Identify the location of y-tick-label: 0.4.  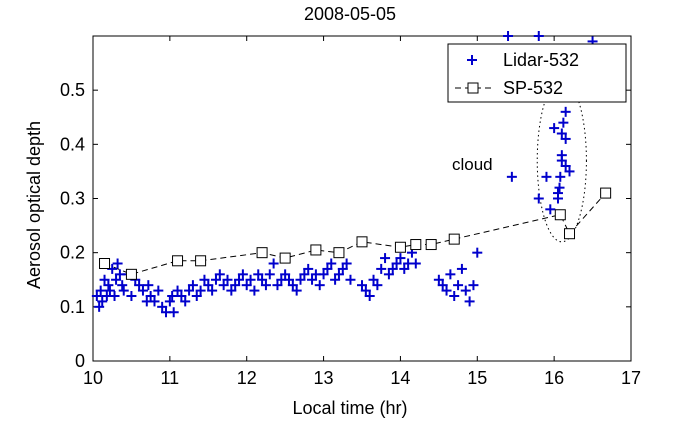
(72, 144).